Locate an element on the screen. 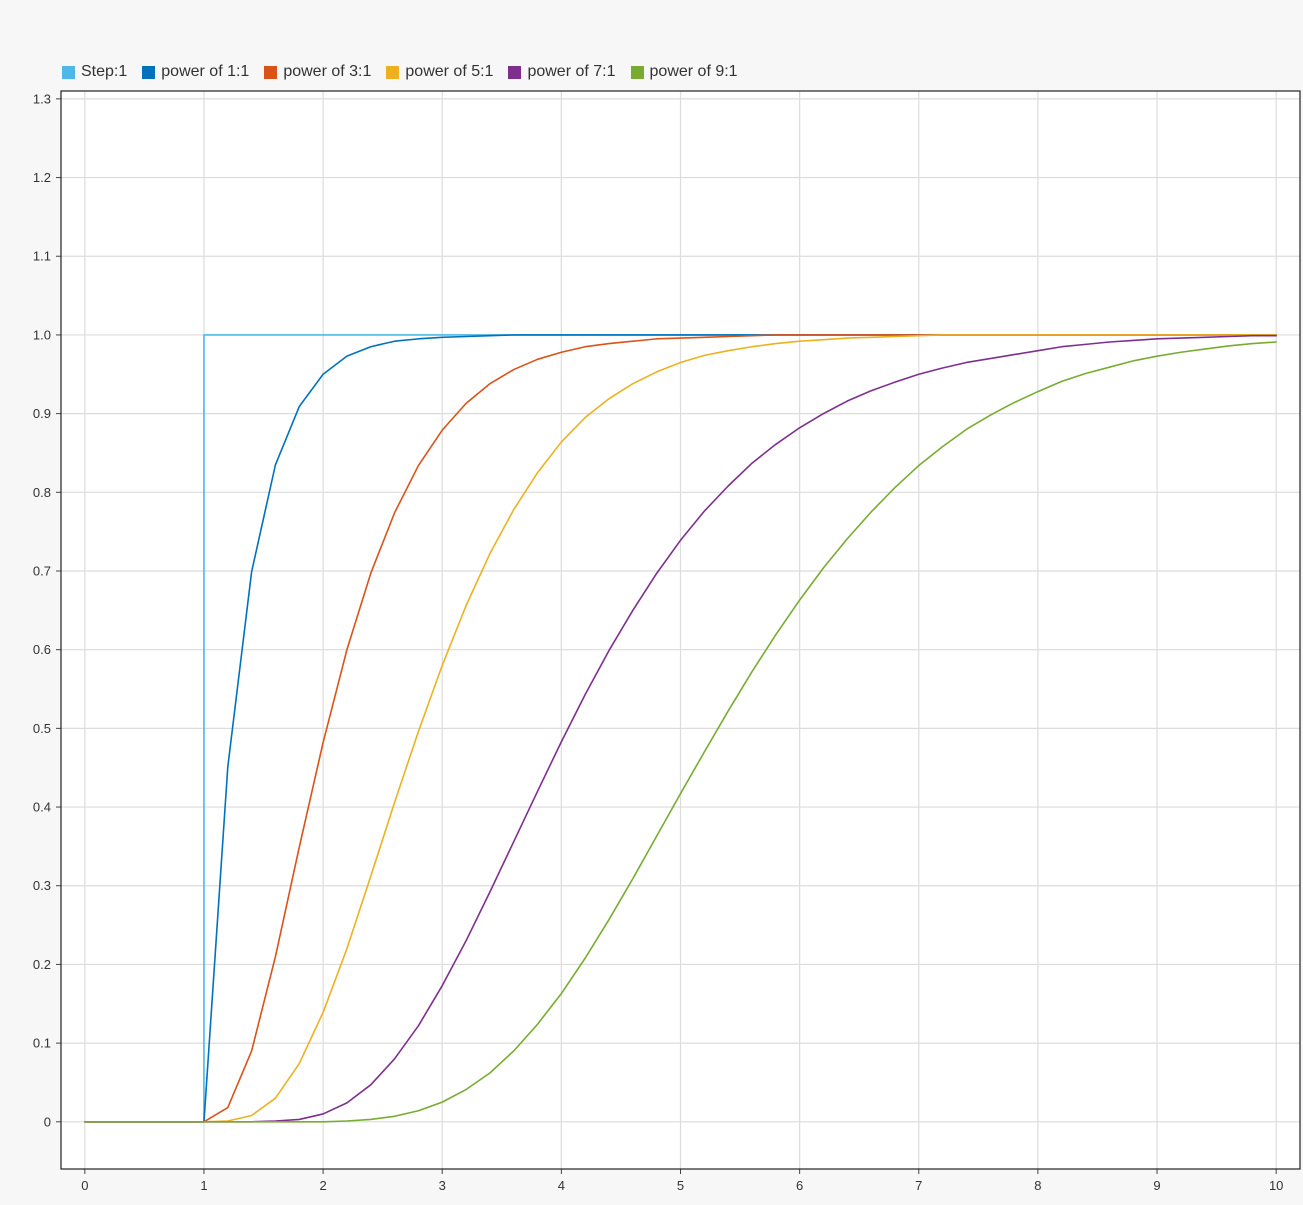 The height and width of the screenshot is (1205, 1303). y-tick-label: 0.3 is located at coordinates (42, 885).